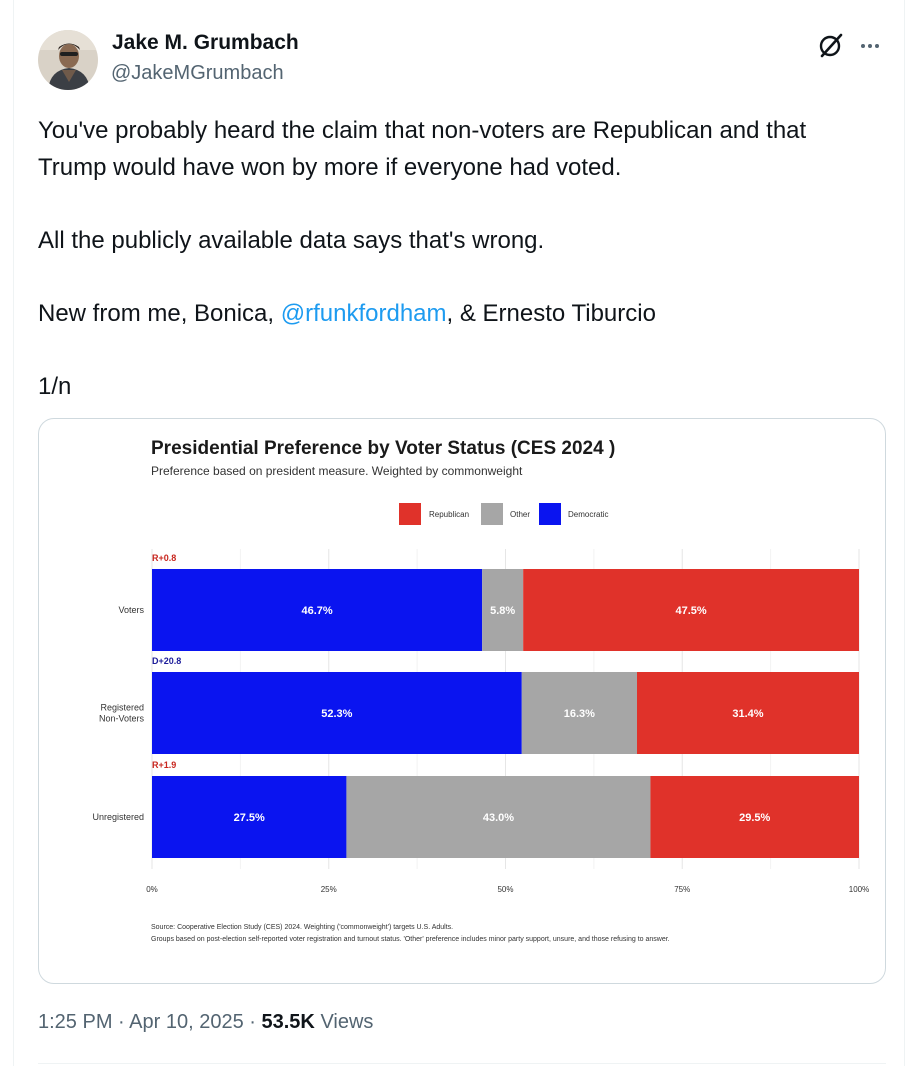 The image size is (916, 1066). I want to click on bar-value-label: 5.8%, so click(502, 611).